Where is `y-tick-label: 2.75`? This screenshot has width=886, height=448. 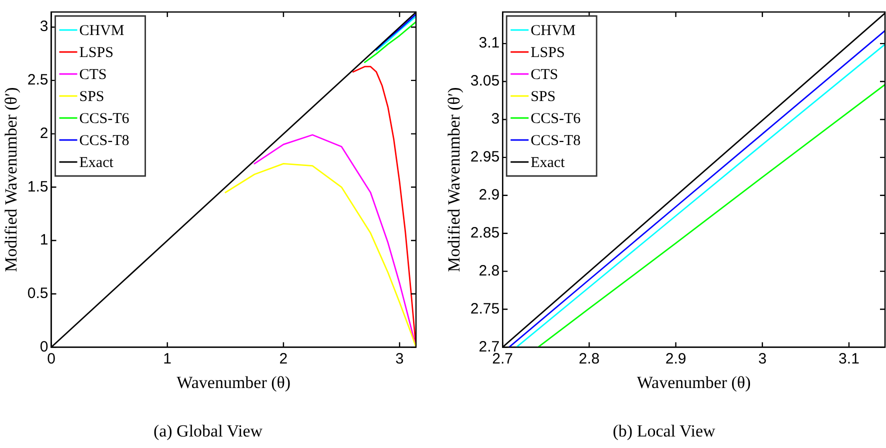
y-tick-label: 2.75 is located at coordinates (485, 309).